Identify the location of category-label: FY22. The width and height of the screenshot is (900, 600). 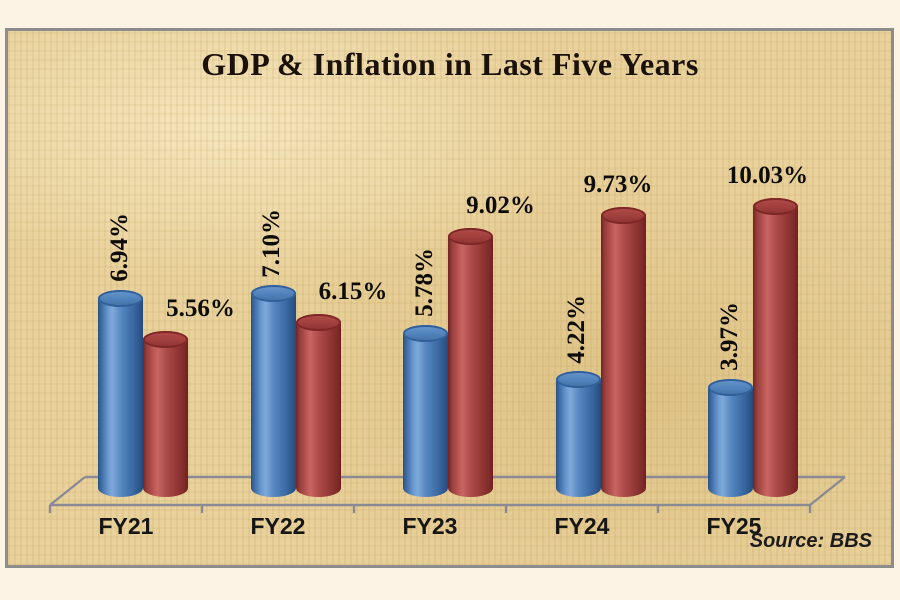
(278, 526).